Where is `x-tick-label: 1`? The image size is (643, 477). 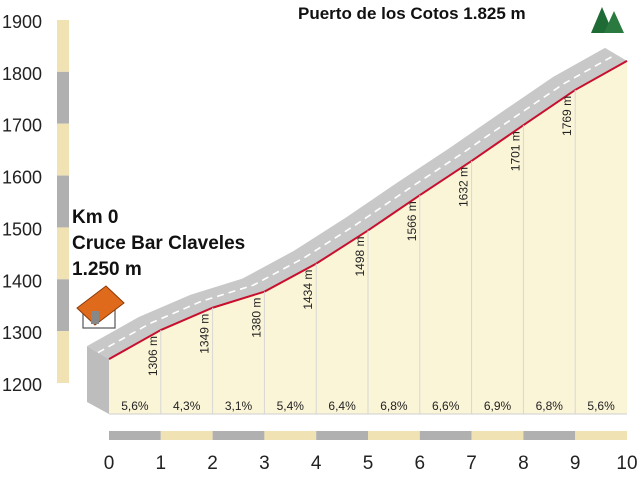 x-tick-label: 1 is located at coordinates (161, 463).